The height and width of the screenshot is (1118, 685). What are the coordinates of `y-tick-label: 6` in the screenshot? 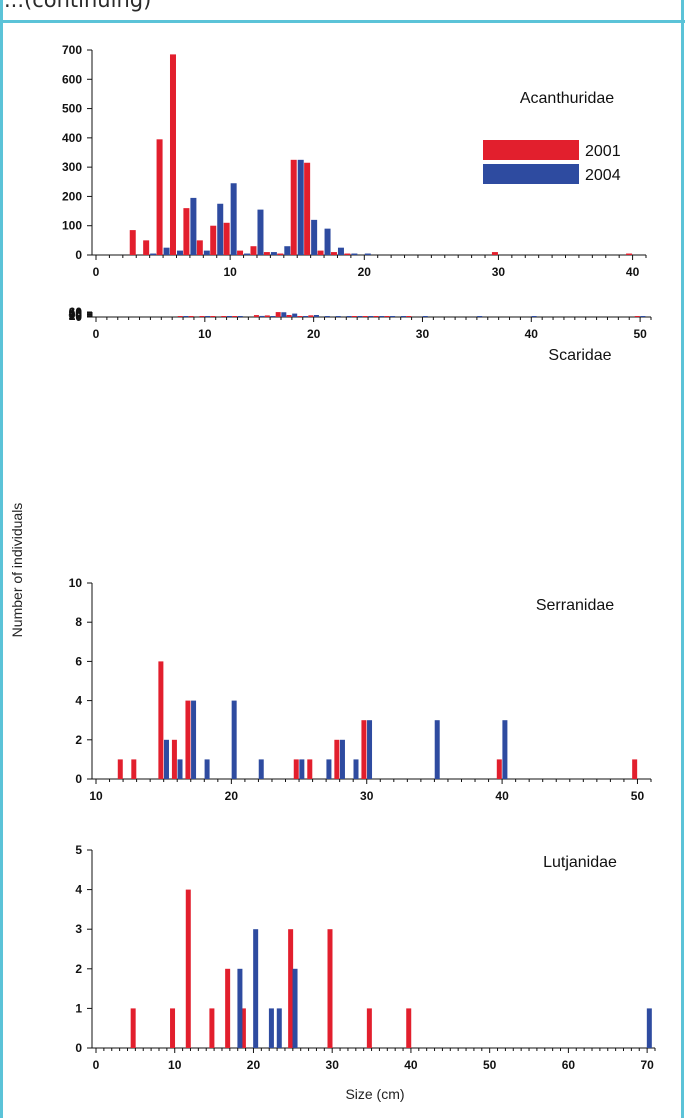 It's located at (78, 661).